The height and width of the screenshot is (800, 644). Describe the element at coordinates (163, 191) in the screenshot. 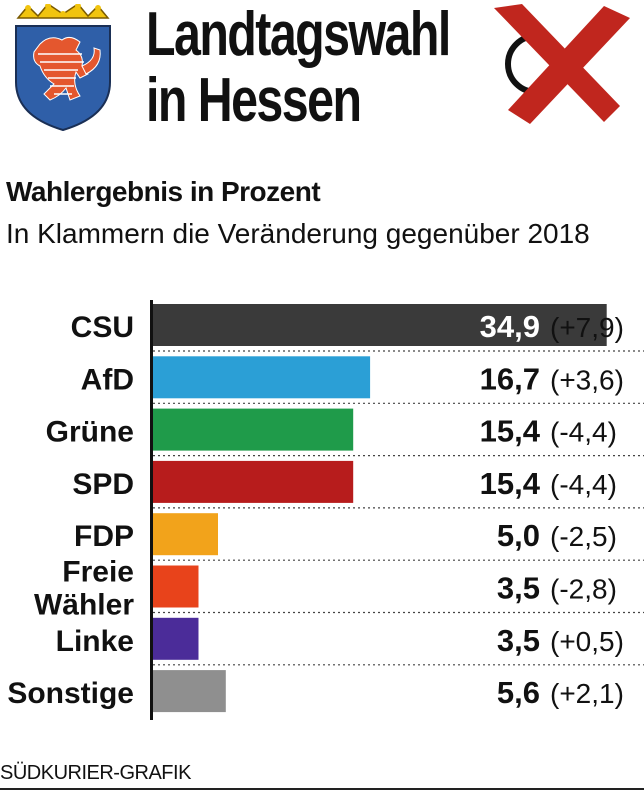

I see `chart-subtitle: Wahlergebnis in Prozent` at that location.